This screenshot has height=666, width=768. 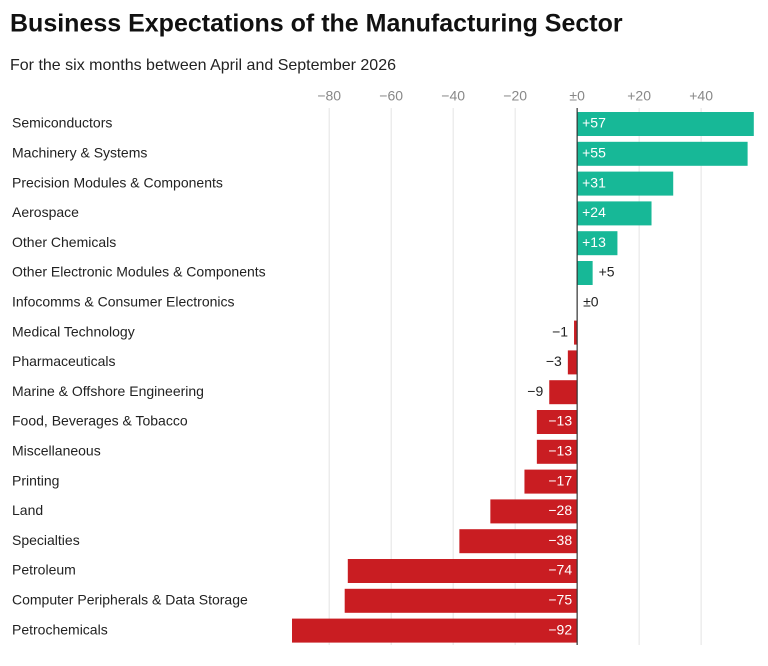 What do you see at coordinates (594, 153) in the screenshot?
I see `value-label: +55` at bounding box center [594, 153].